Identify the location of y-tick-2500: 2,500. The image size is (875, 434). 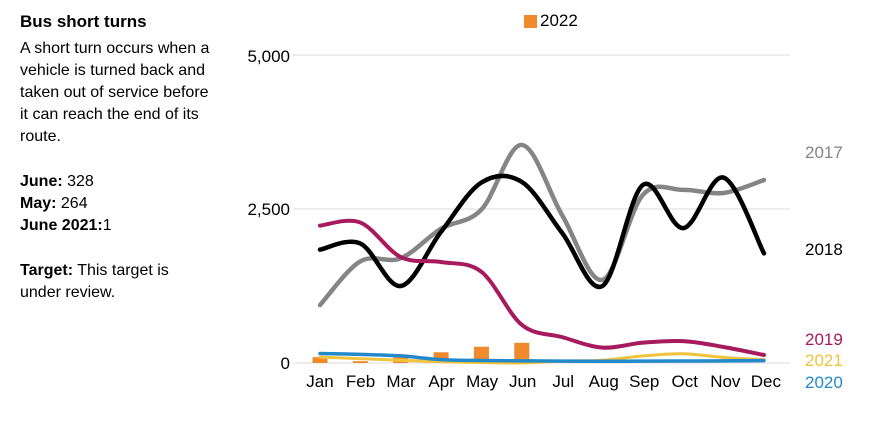
(268, 209).